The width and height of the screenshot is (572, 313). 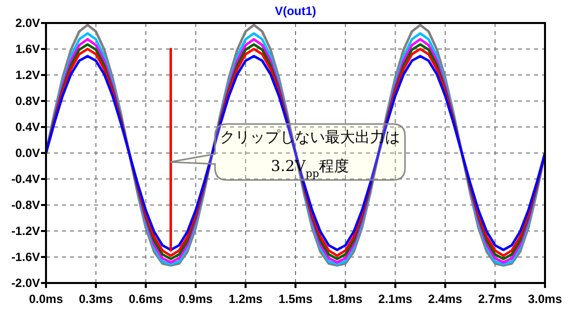 I want to click on y-tick-label: -1.6V, so click(x=25, y=257).